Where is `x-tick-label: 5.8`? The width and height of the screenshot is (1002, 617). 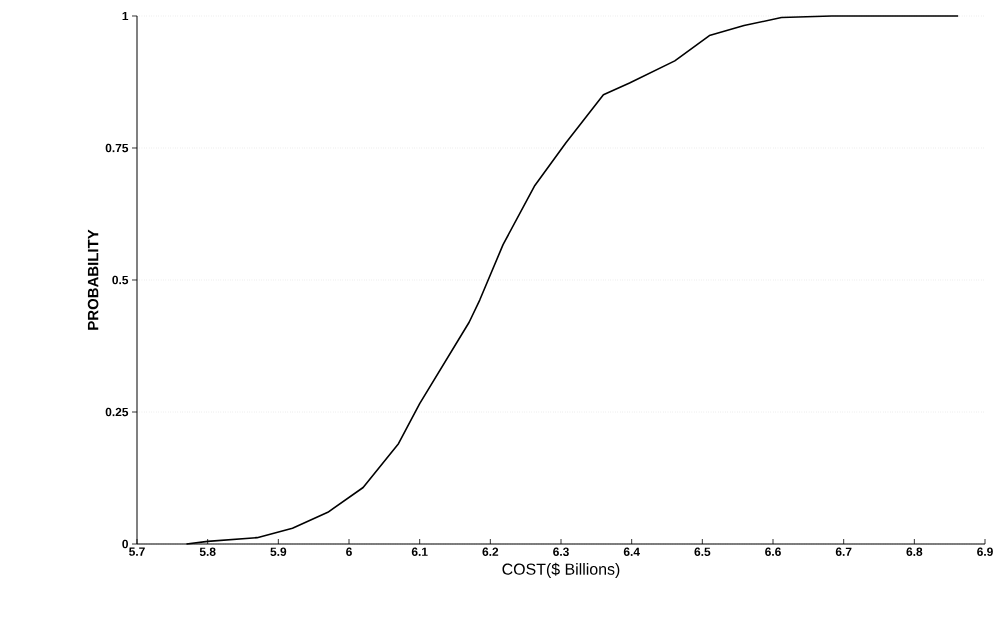
x-tick-label: 5.8 is located at coordinates (207, 551).